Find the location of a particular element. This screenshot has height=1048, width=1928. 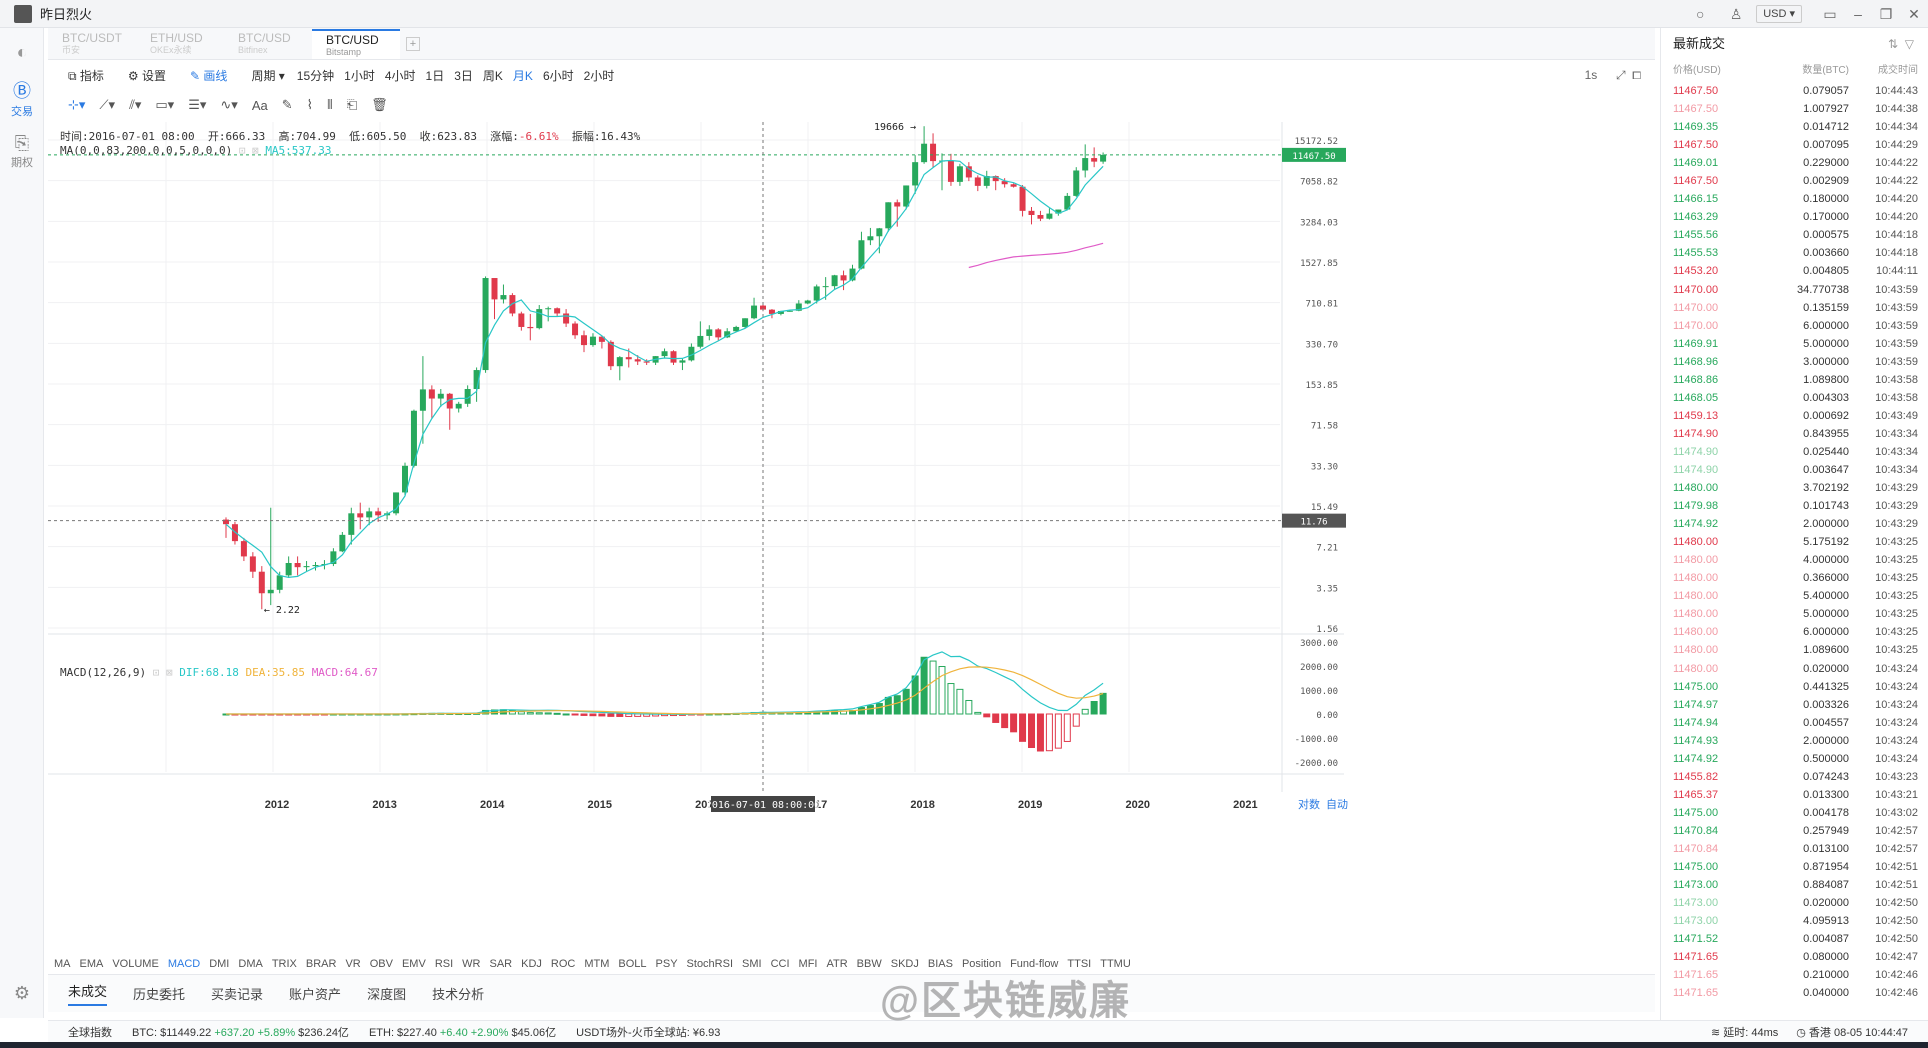

indicator-option: TTSI is located at coordinates (1079, 964).